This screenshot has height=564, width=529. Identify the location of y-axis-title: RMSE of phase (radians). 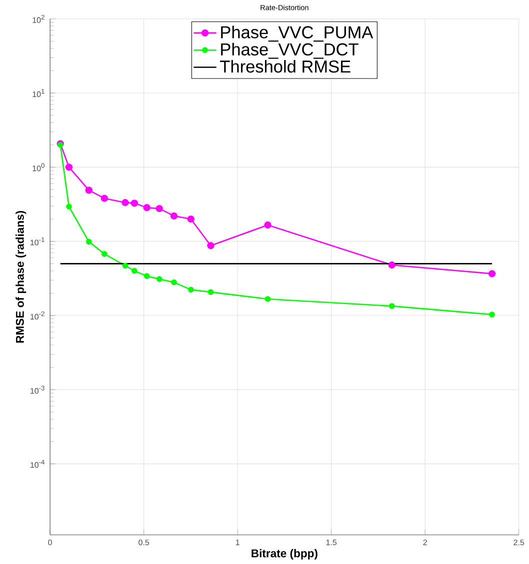
(21, 276).